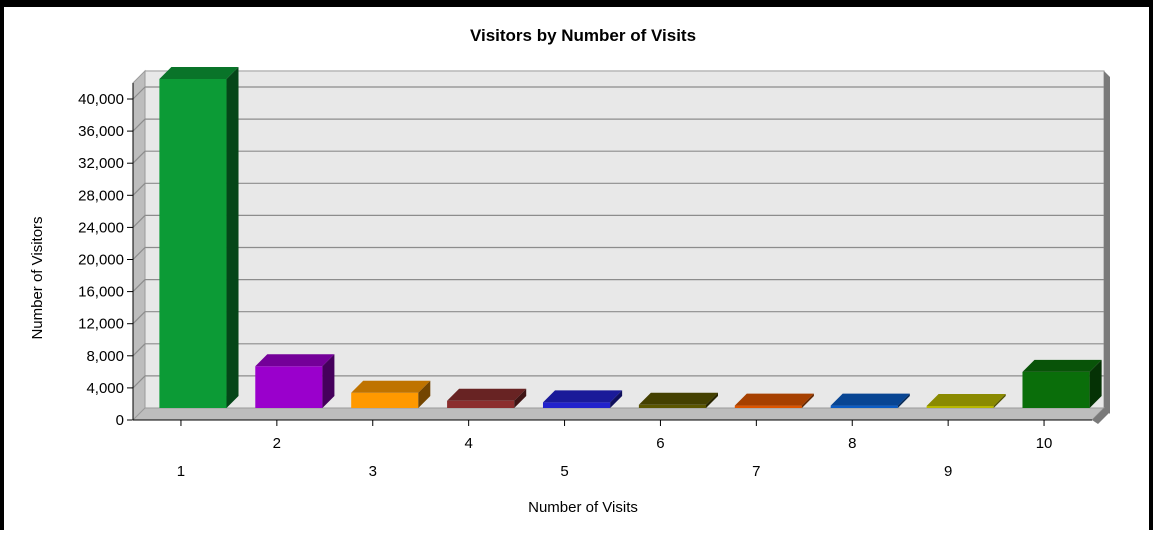 The image size is (1153, 535). I want to click on bar-side, so click(233, 237).